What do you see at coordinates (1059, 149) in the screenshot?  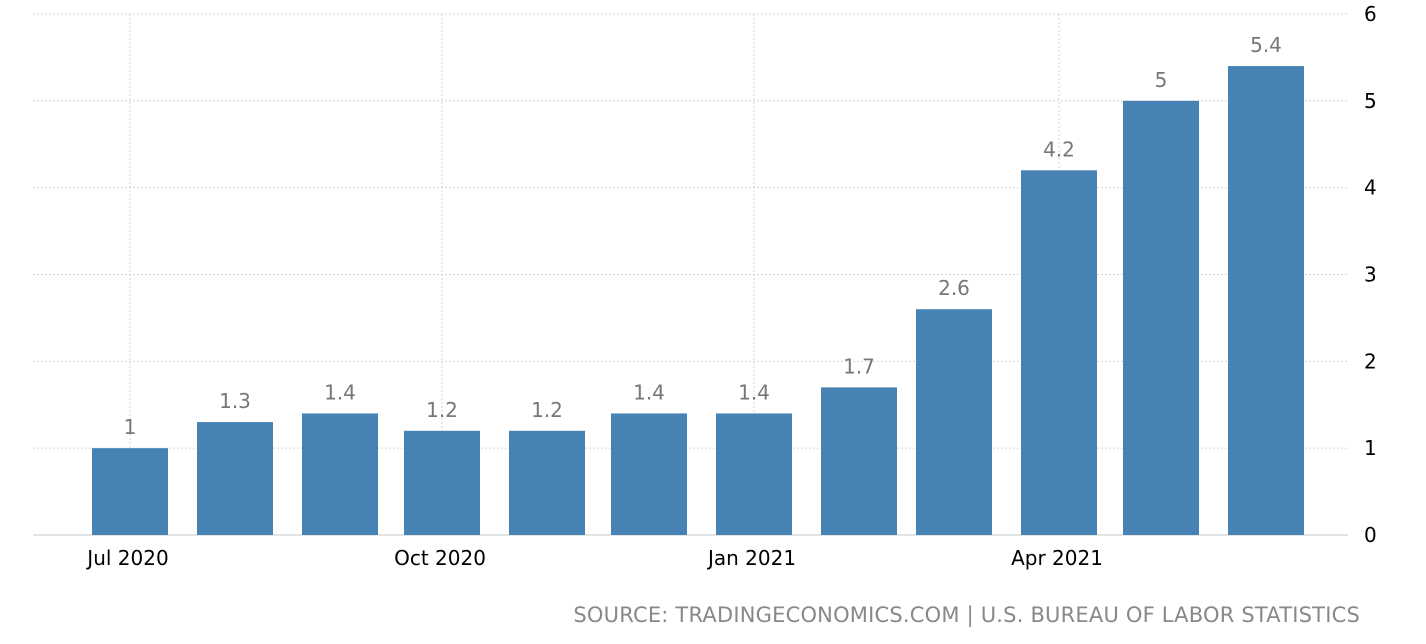 I see `data-label: 4.2` at bounding box center [1059, 149].